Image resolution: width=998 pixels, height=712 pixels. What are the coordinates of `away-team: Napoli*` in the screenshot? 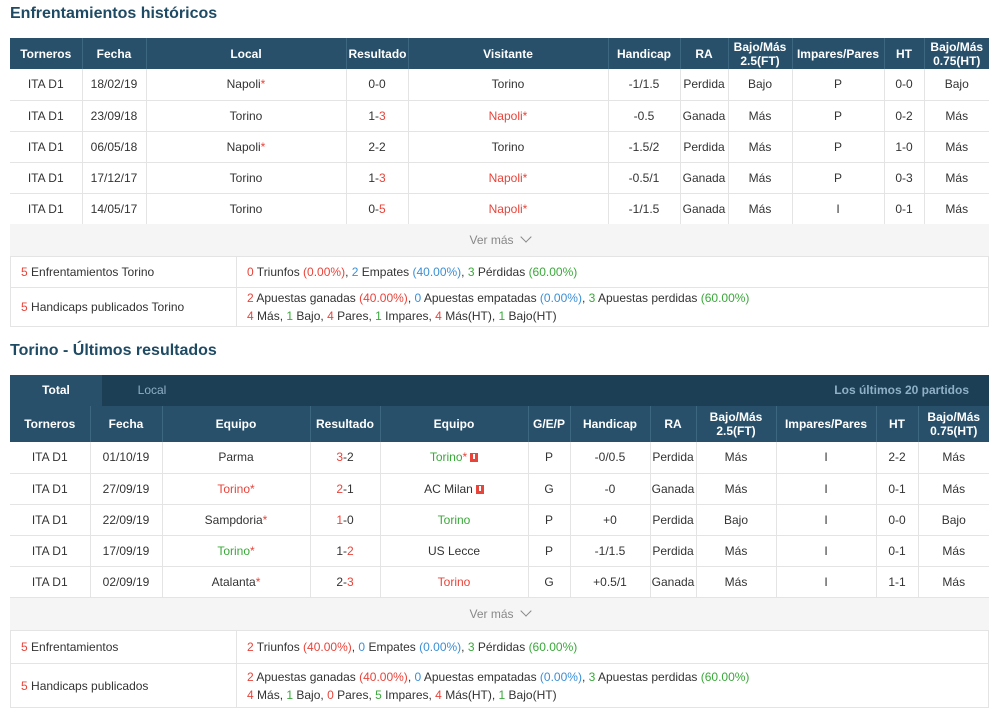 It's located at (508, 116).